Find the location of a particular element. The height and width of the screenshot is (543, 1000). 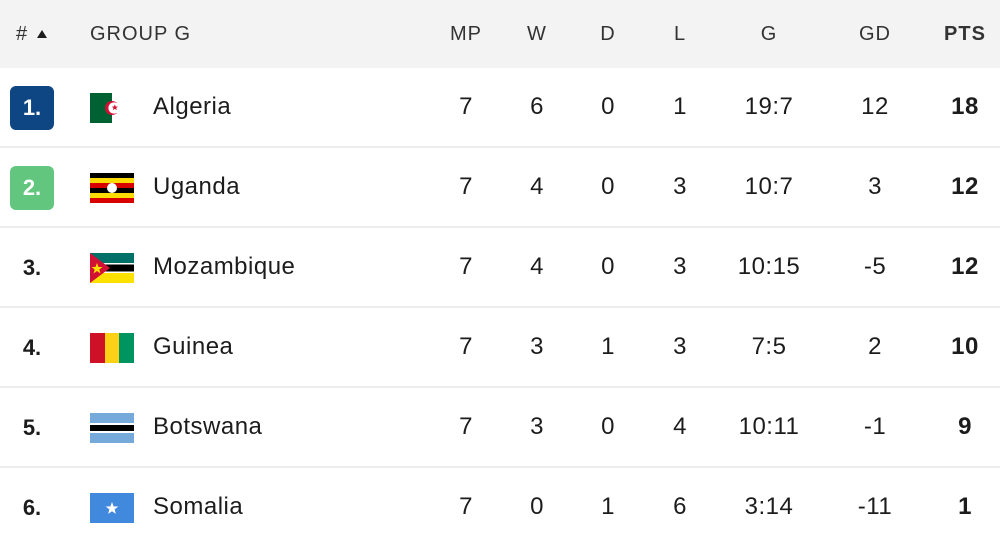

rank: 2. is located at coordinates (32, 188).